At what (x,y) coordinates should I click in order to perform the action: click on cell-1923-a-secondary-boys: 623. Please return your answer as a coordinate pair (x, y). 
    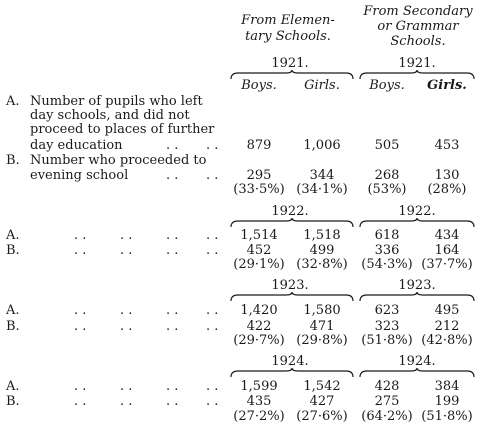
    Looking at the image, I should click on (387, 310).